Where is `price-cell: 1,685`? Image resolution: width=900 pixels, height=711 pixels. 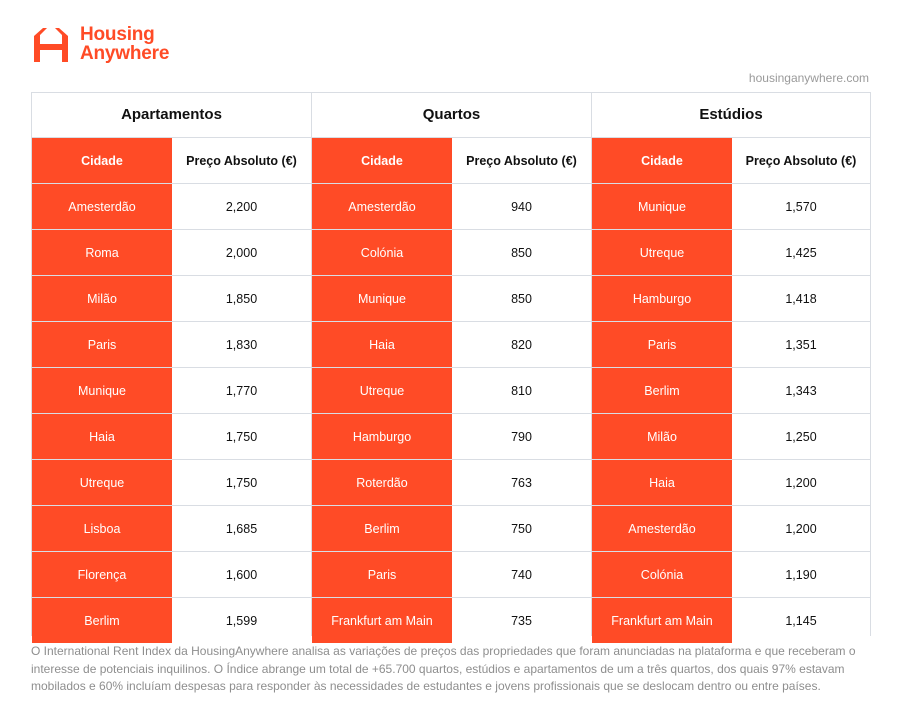 price-cell: 1,685 is located at coordinates (241, 528).